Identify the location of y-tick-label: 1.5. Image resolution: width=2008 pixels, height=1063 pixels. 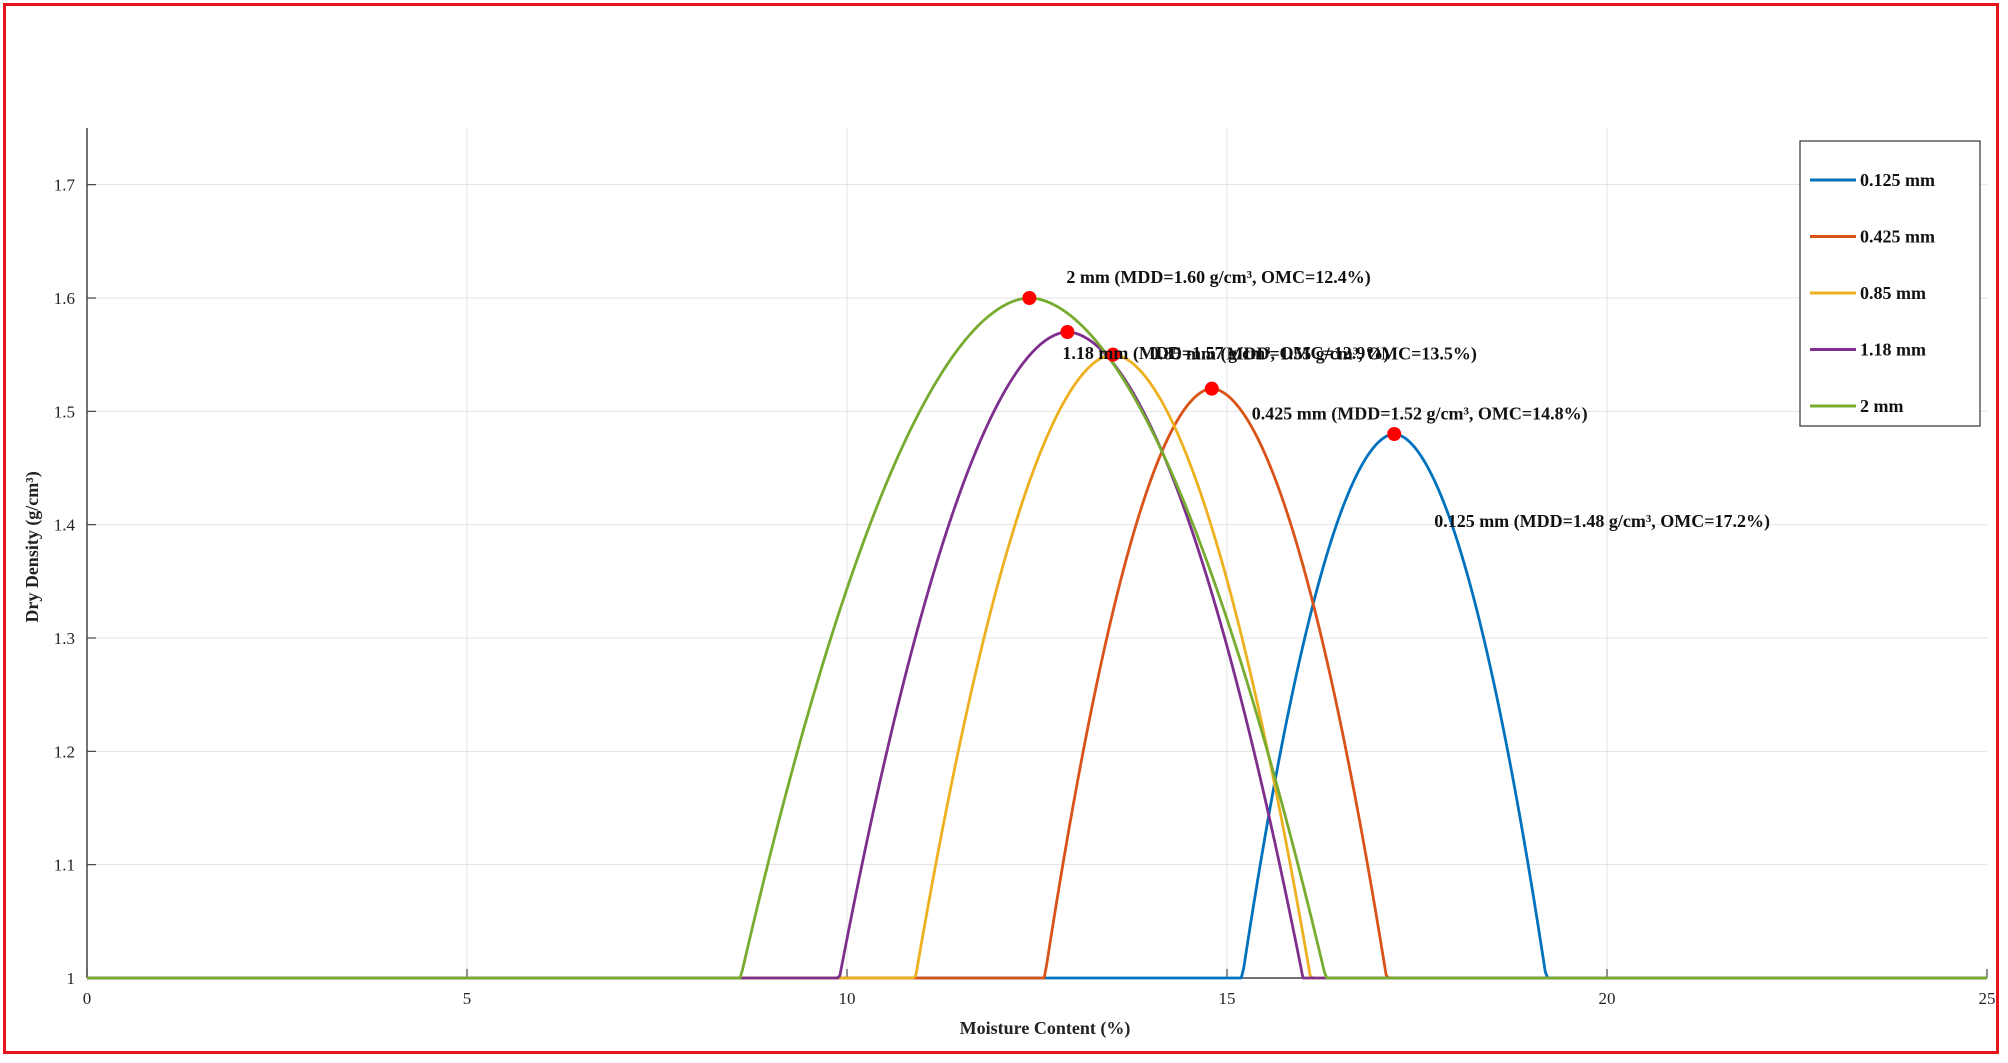
(64, 411).